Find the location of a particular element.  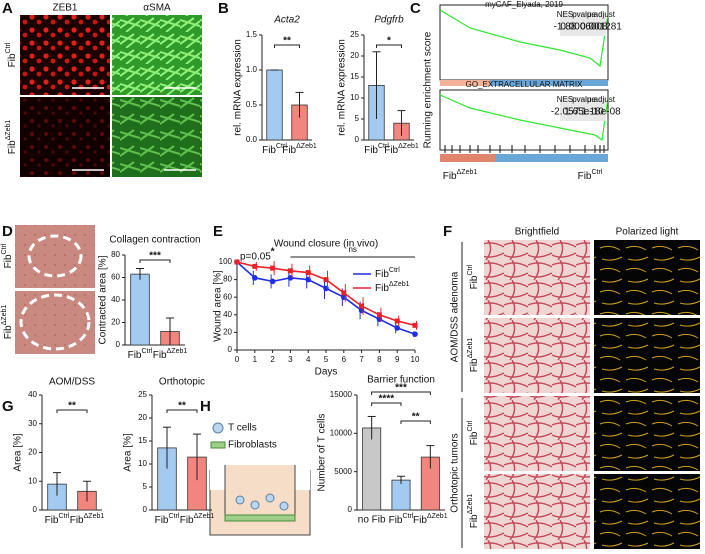

chart-title: AOM/DSS is located at coordinates (72, 382).